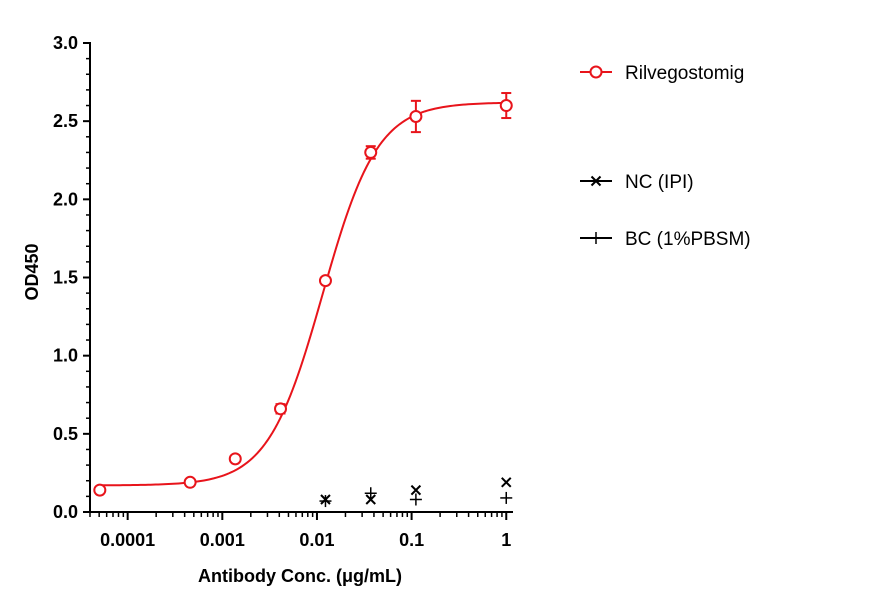 The width and height of the screenshot is (885, 601). Describe the element at coordinates (506, 540) in the screenshot. I see `x-tick-label: 1` at that location.